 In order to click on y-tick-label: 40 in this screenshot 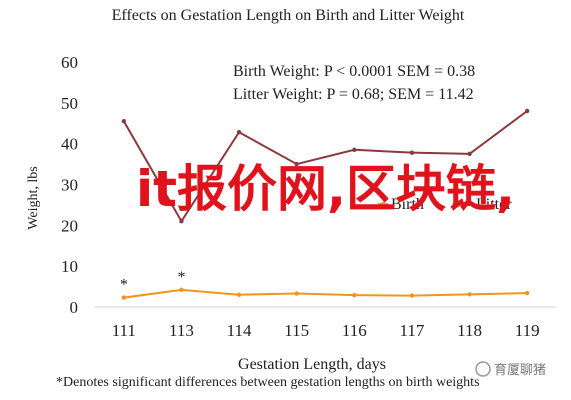, I will do `click(69, 144)`.